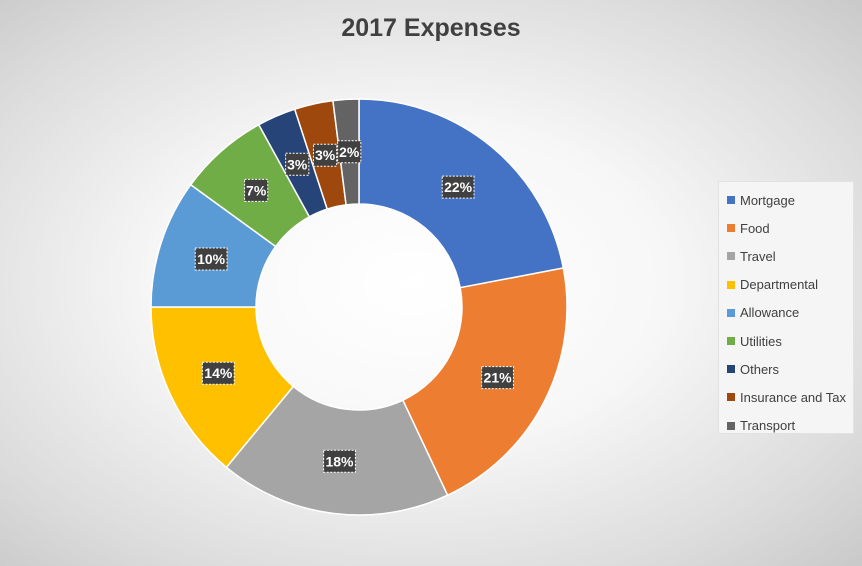 The image size is (862, 566). Describe the element at coordinates (793, 397) in the screenshot. I see `legend-label: Insurance and Tax` at that location.